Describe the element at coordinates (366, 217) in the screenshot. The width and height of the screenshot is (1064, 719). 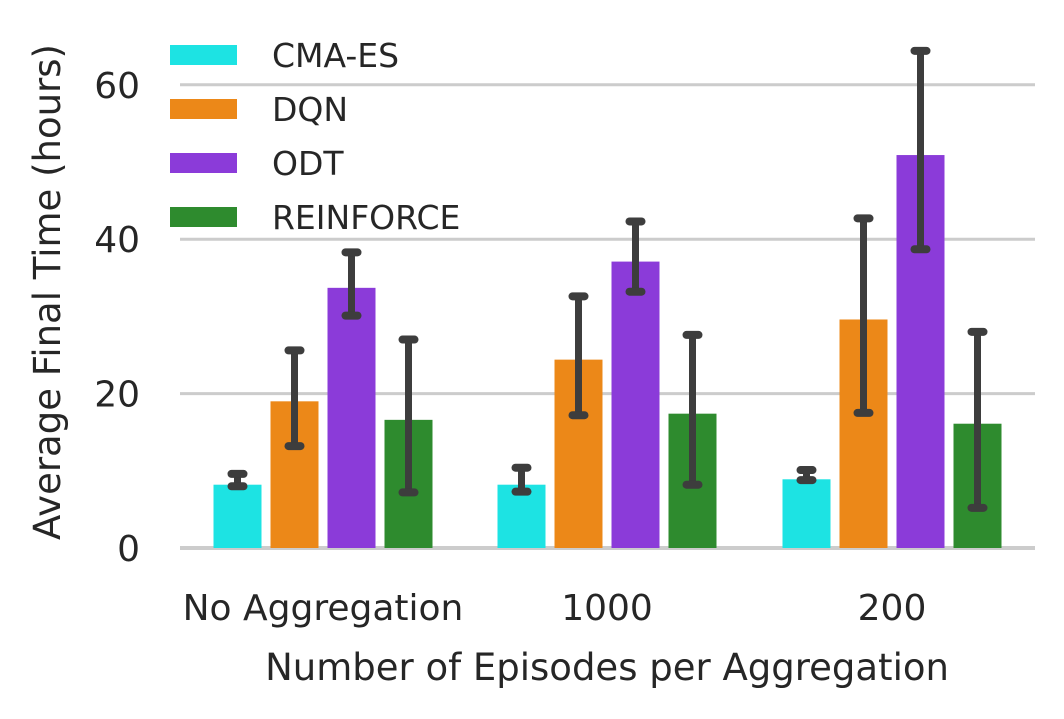
I see `legend-label: REINFORCE` at that location.